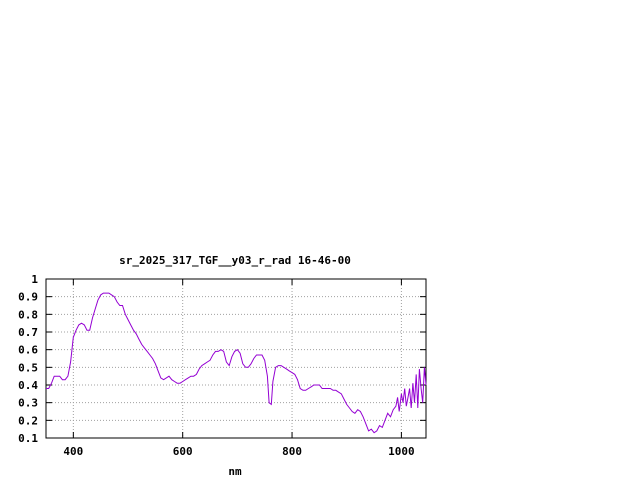 This screenshot has width=640, height=480. I want to click on y-tick-label: 0.3, so click(28, 403).